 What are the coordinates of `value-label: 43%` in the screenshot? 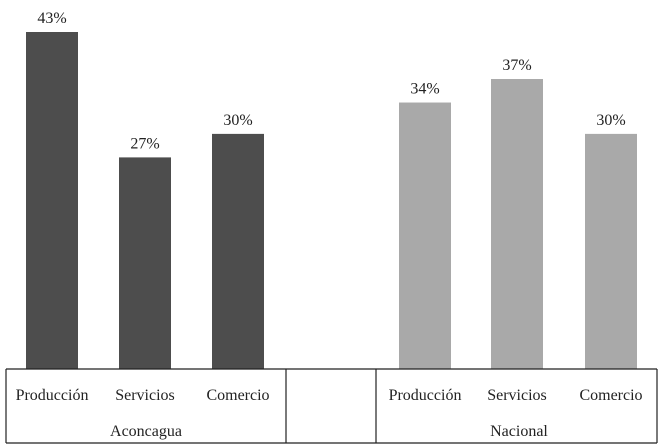 It's located at (51, 18).